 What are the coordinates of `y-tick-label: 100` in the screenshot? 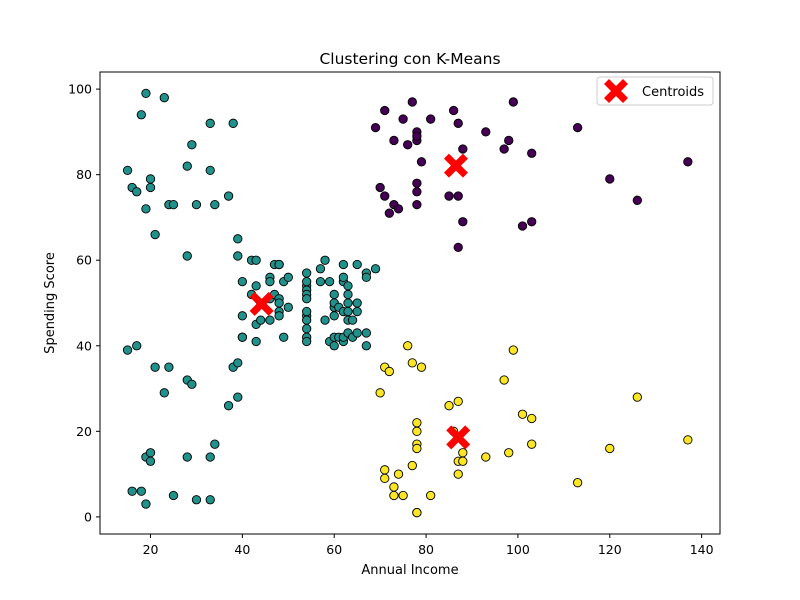 It's located at (80, 89).